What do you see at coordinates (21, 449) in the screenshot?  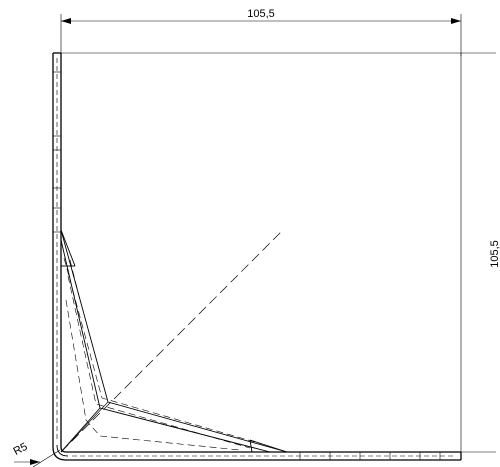 I see `radius-label: R5` at bounding box center [21, 449].